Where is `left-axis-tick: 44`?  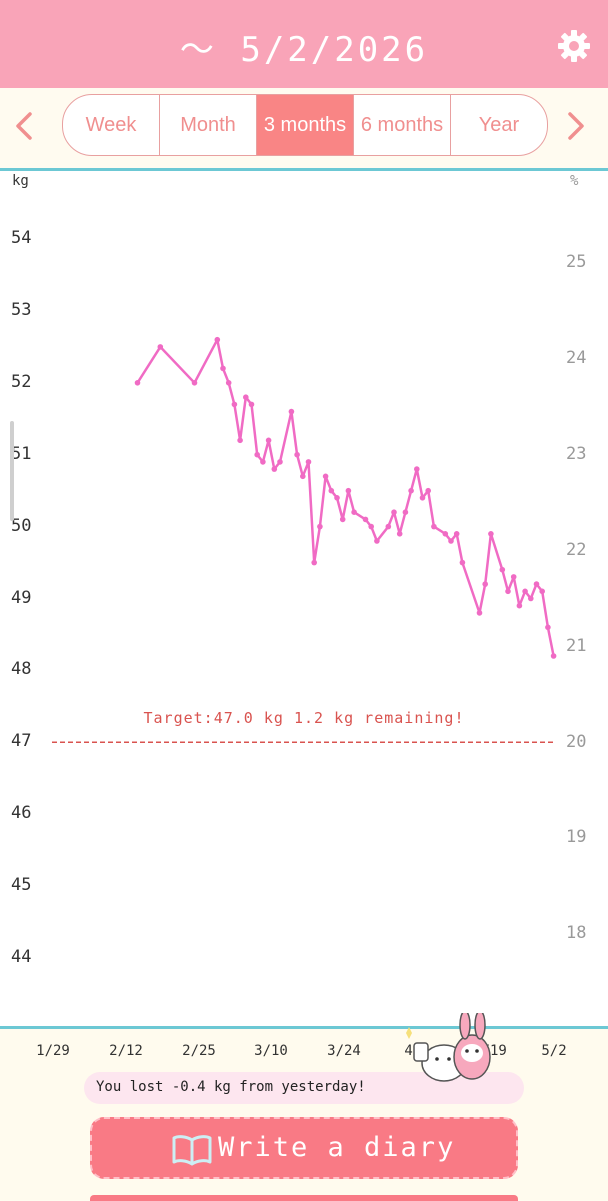
left-axis-tick: 44 is located at coordinates (21, 957).